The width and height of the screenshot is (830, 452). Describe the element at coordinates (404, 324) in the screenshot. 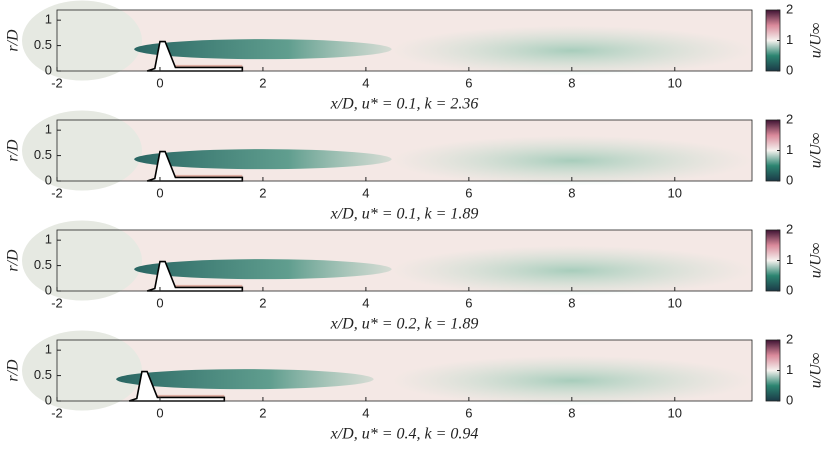

I see `x-axis-label: x/D, u* = 0.2, k = 1.89` at that location.